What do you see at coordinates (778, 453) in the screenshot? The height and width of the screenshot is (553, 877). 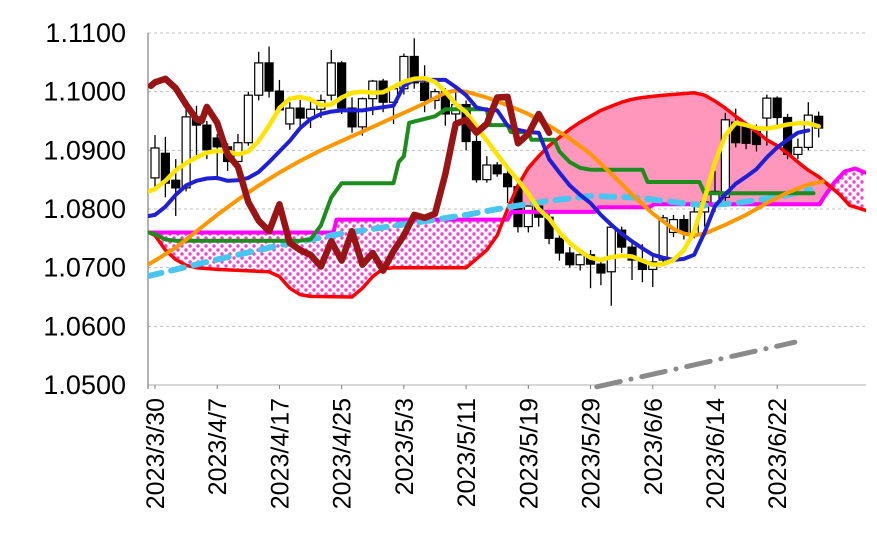 I see `x-axis-label: 2023/6/22` at bounding box center [778, 453].